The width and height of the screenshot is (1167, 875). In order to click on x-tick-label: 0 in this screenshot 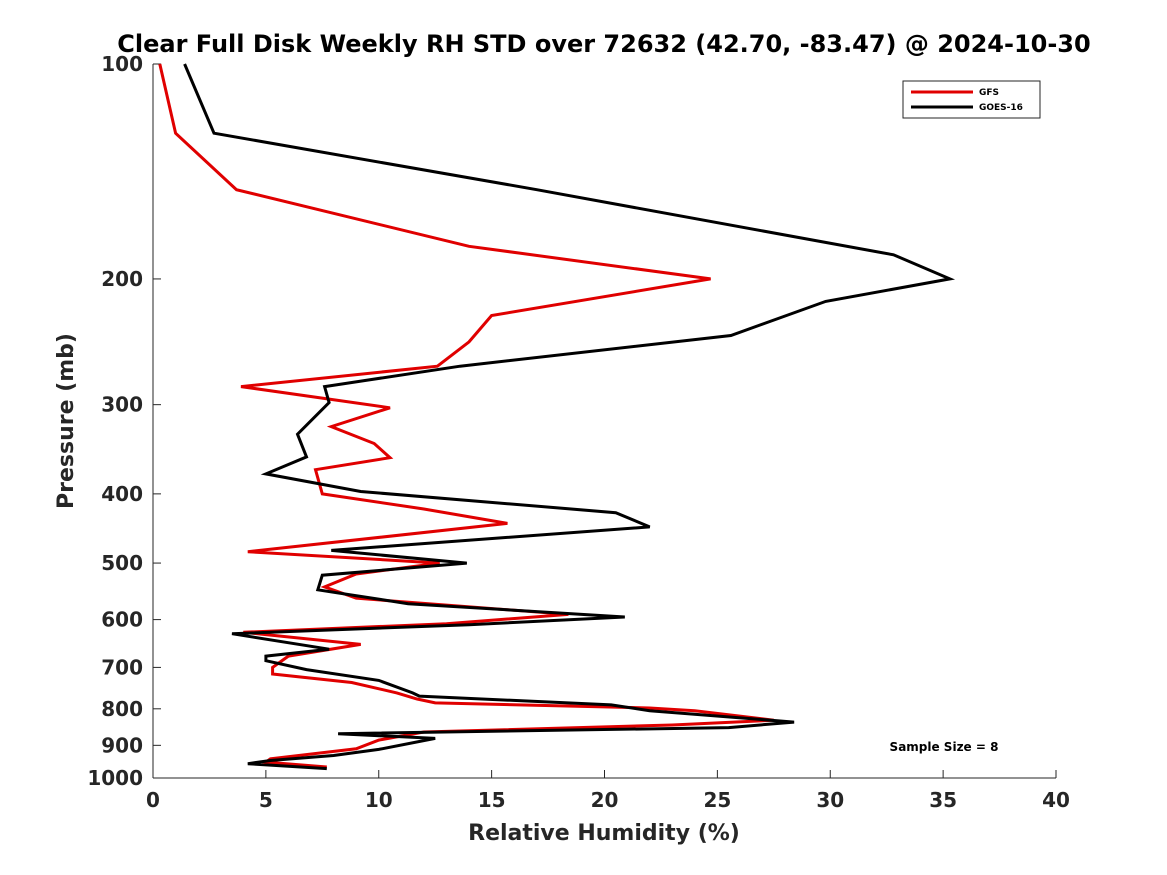, I will do `click(153, 800)`.